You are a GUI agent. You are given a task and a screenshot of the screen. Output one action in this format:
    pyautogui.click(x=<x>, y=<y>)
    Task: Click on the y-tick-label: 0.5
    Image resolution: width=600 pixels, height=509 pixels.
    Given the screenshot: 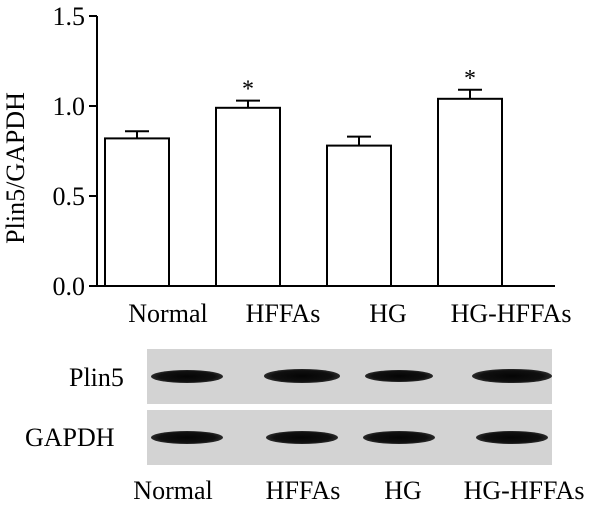 What is the action you would take?
    pyautogui.click(x=69, y=196)
    